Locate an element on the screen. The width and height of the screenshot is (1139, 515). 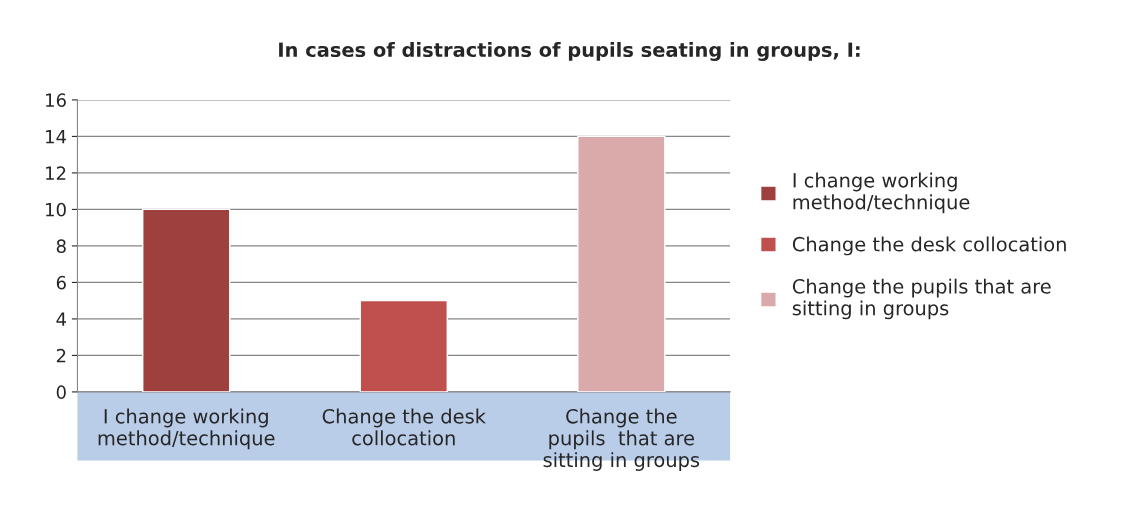
y-tick-label: 0 is located at coordinates (61, 392).